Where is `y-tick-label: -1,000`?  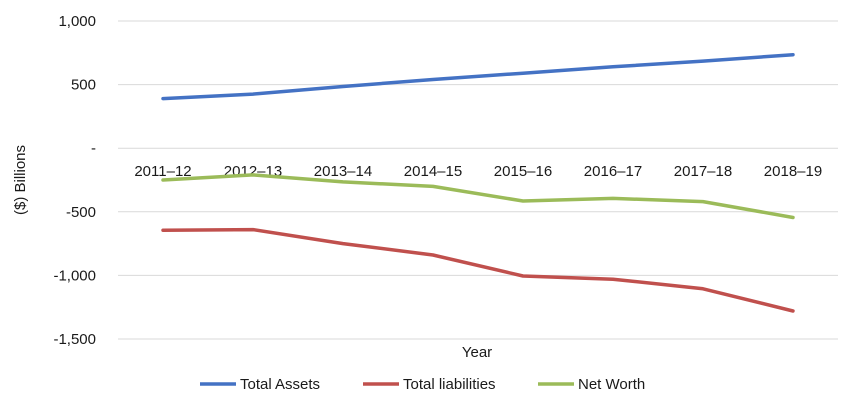
y-tick-label: -1,000 is located at coordinates (74, 275).